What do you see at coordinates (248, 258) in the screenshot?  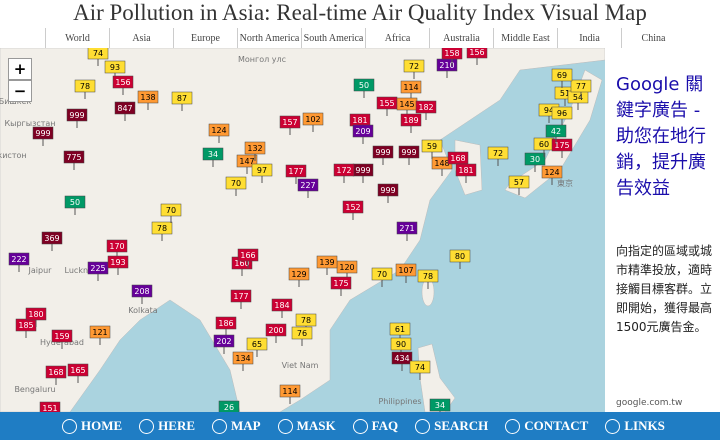 I see `aqi-marker: 166` at bounding box center [248, 258].